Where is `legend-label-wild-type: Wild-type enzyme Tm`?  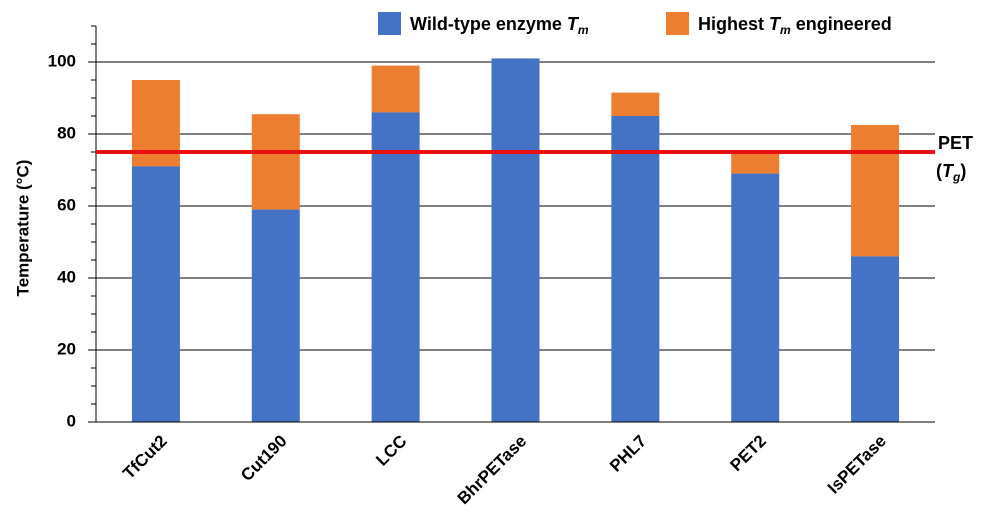
legend-label-wild-type: Wild-type enzyme Tm is located at coordinates (499, 25).